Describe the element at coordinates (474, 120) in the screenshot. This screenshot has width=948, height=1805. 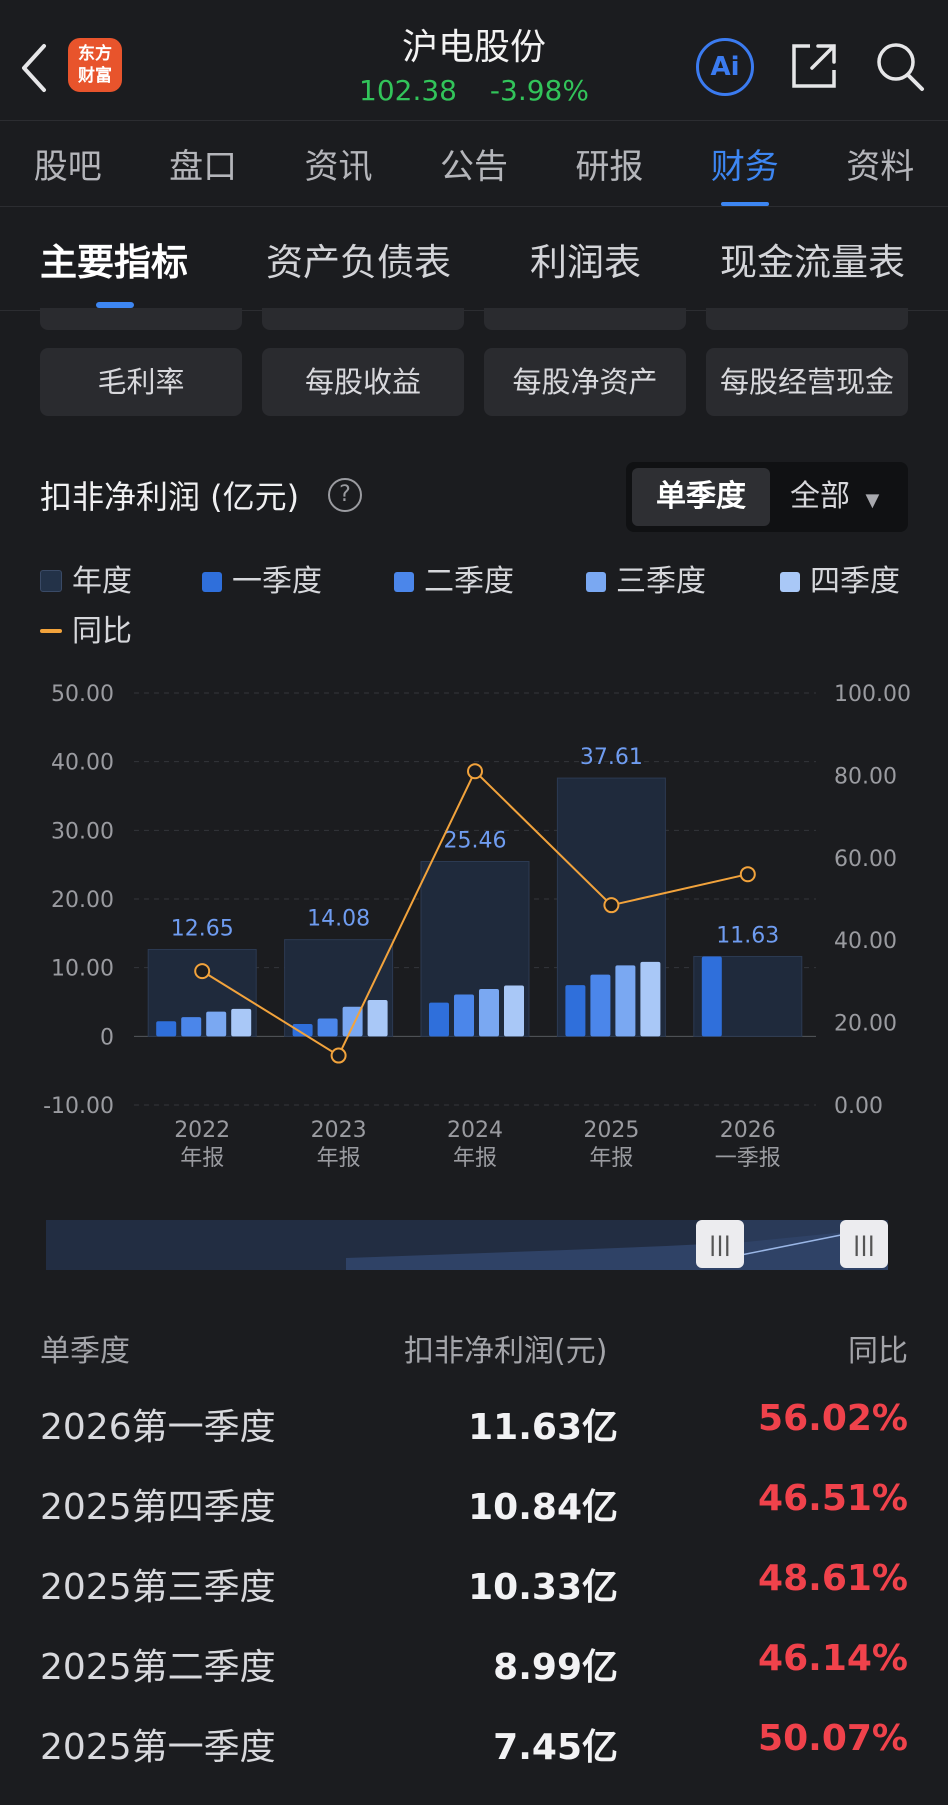
I see `header-divider` at that location.